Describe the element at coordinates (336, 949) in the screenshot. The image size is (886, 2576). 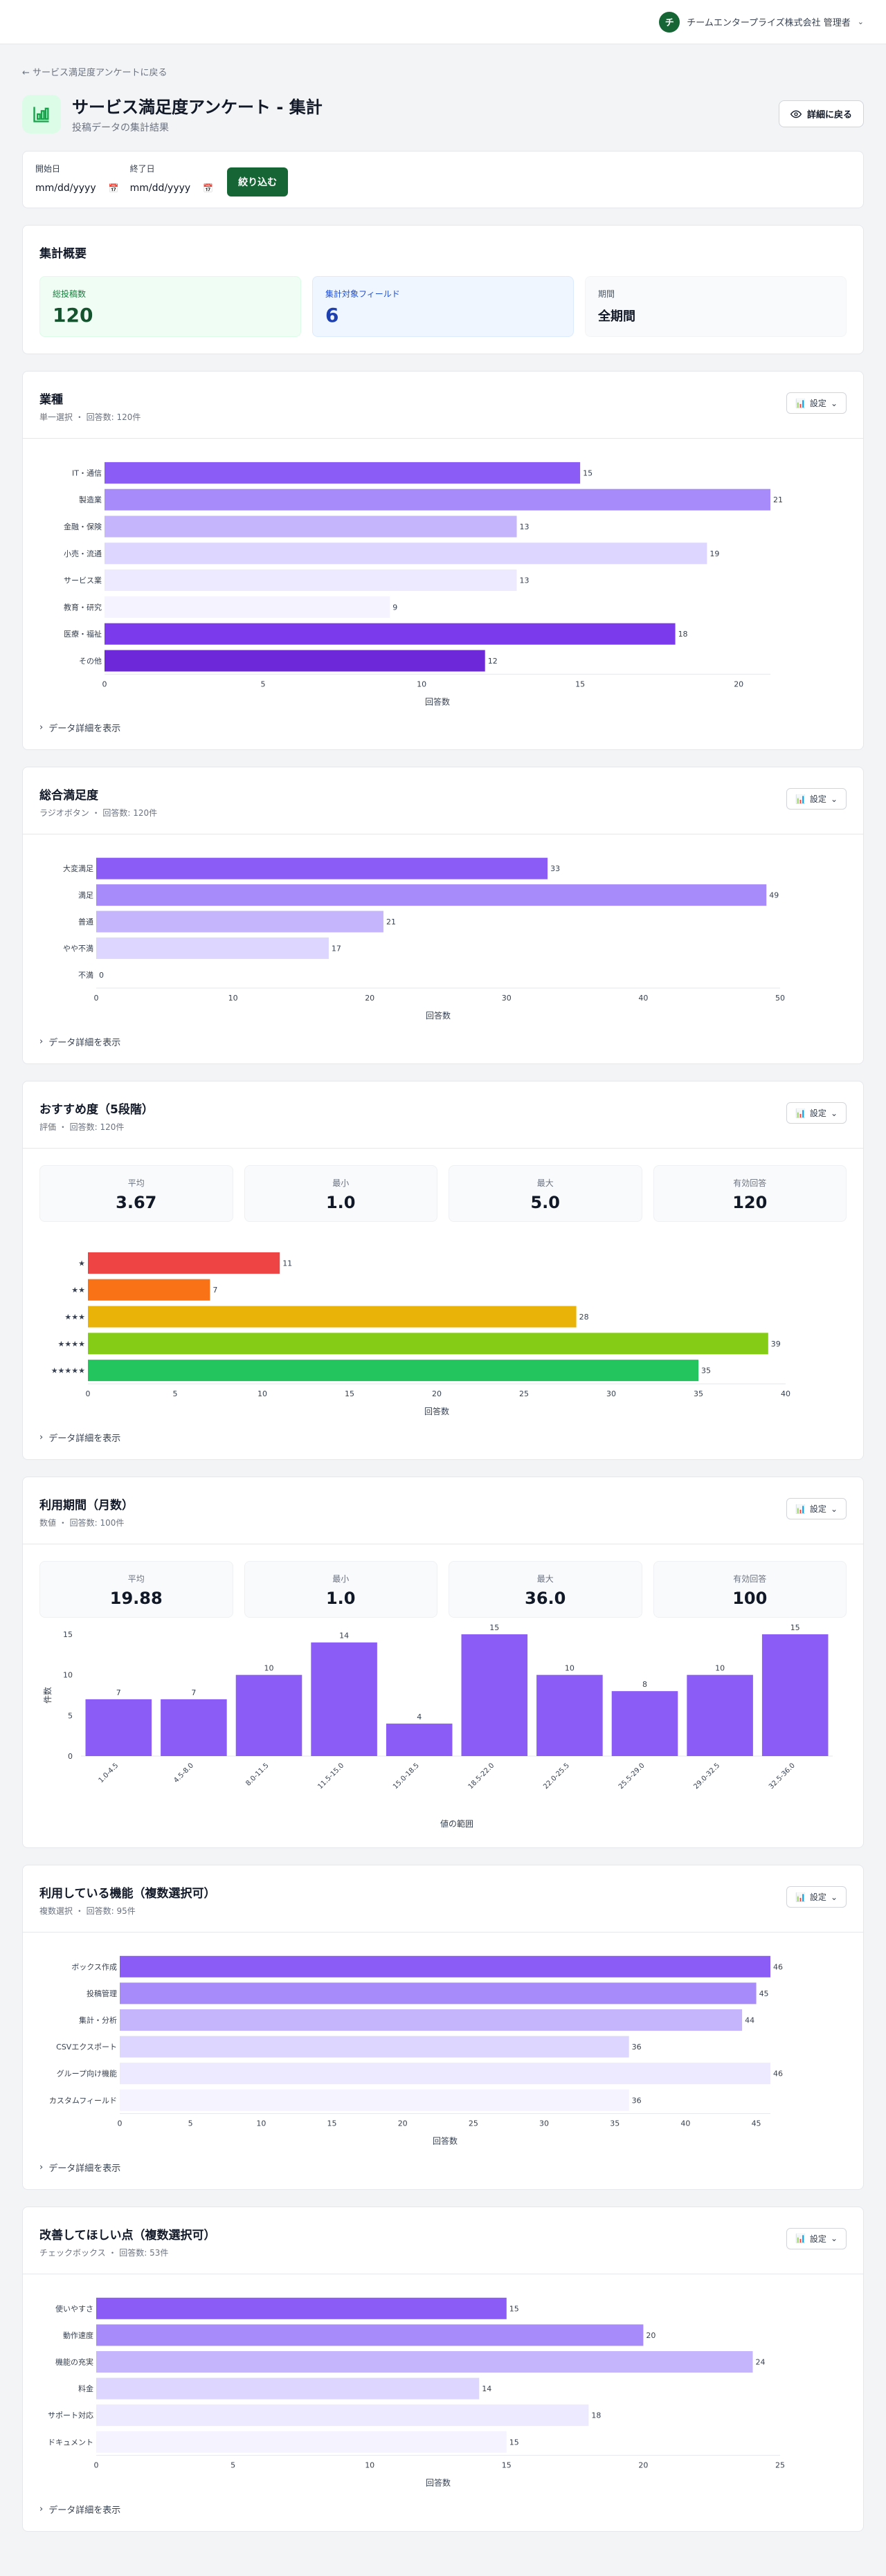
I see `value-label: 17` at that location.